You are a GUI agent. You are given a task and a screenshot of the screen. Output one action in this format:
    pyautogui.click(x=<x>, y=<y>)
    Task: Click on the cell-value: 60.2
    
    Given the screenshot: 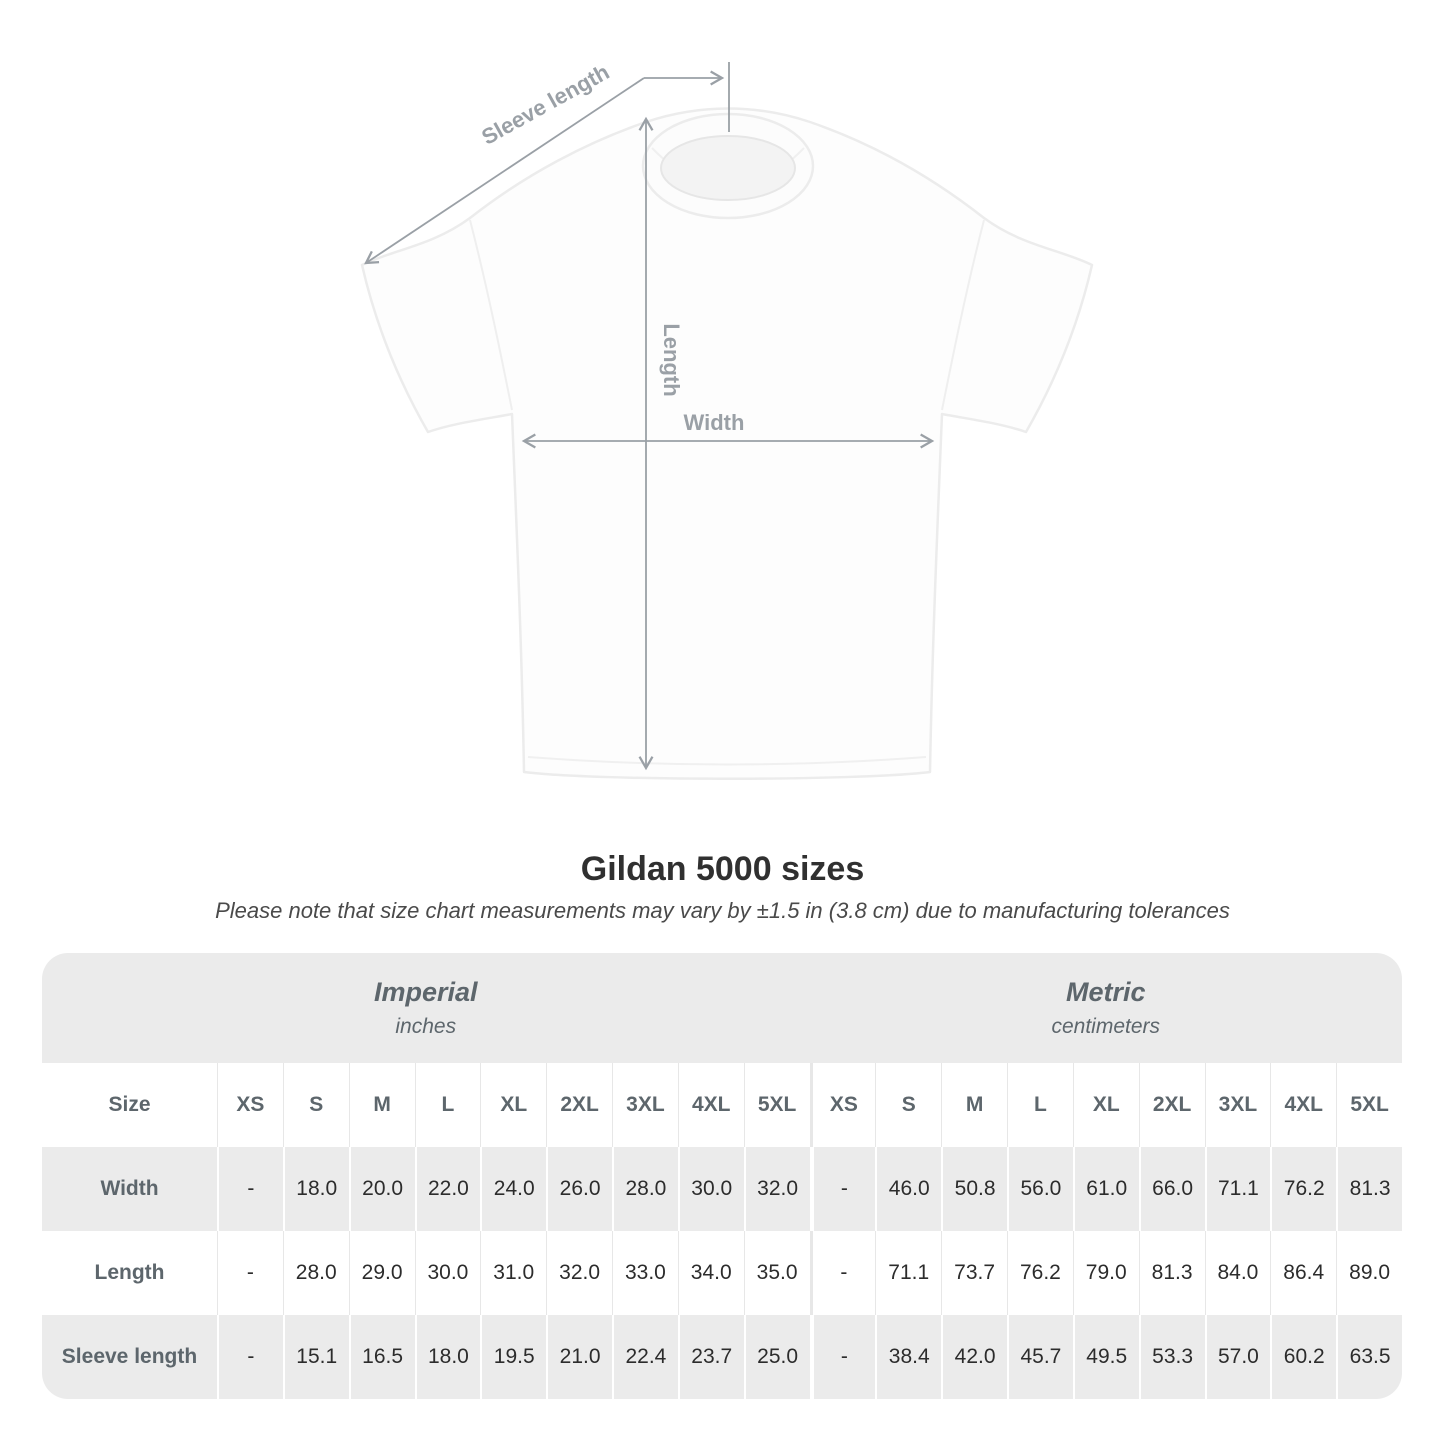 What is the action you would take?
    pyautogui.click(x=1303, y=1357)
    